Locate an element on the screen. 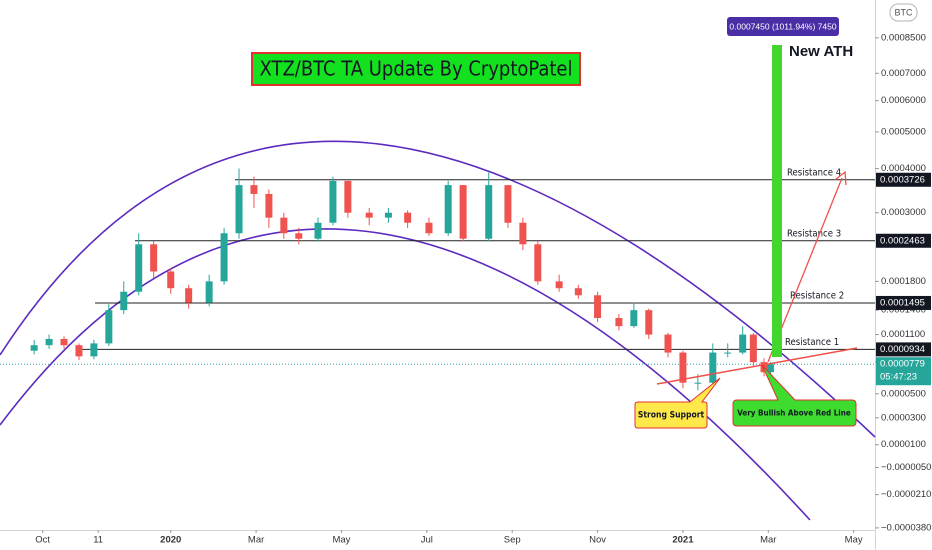 The height and width of the screenshot is (550, 932). y-tick-label: 0.0001100 is located at coordinates (903, 334).